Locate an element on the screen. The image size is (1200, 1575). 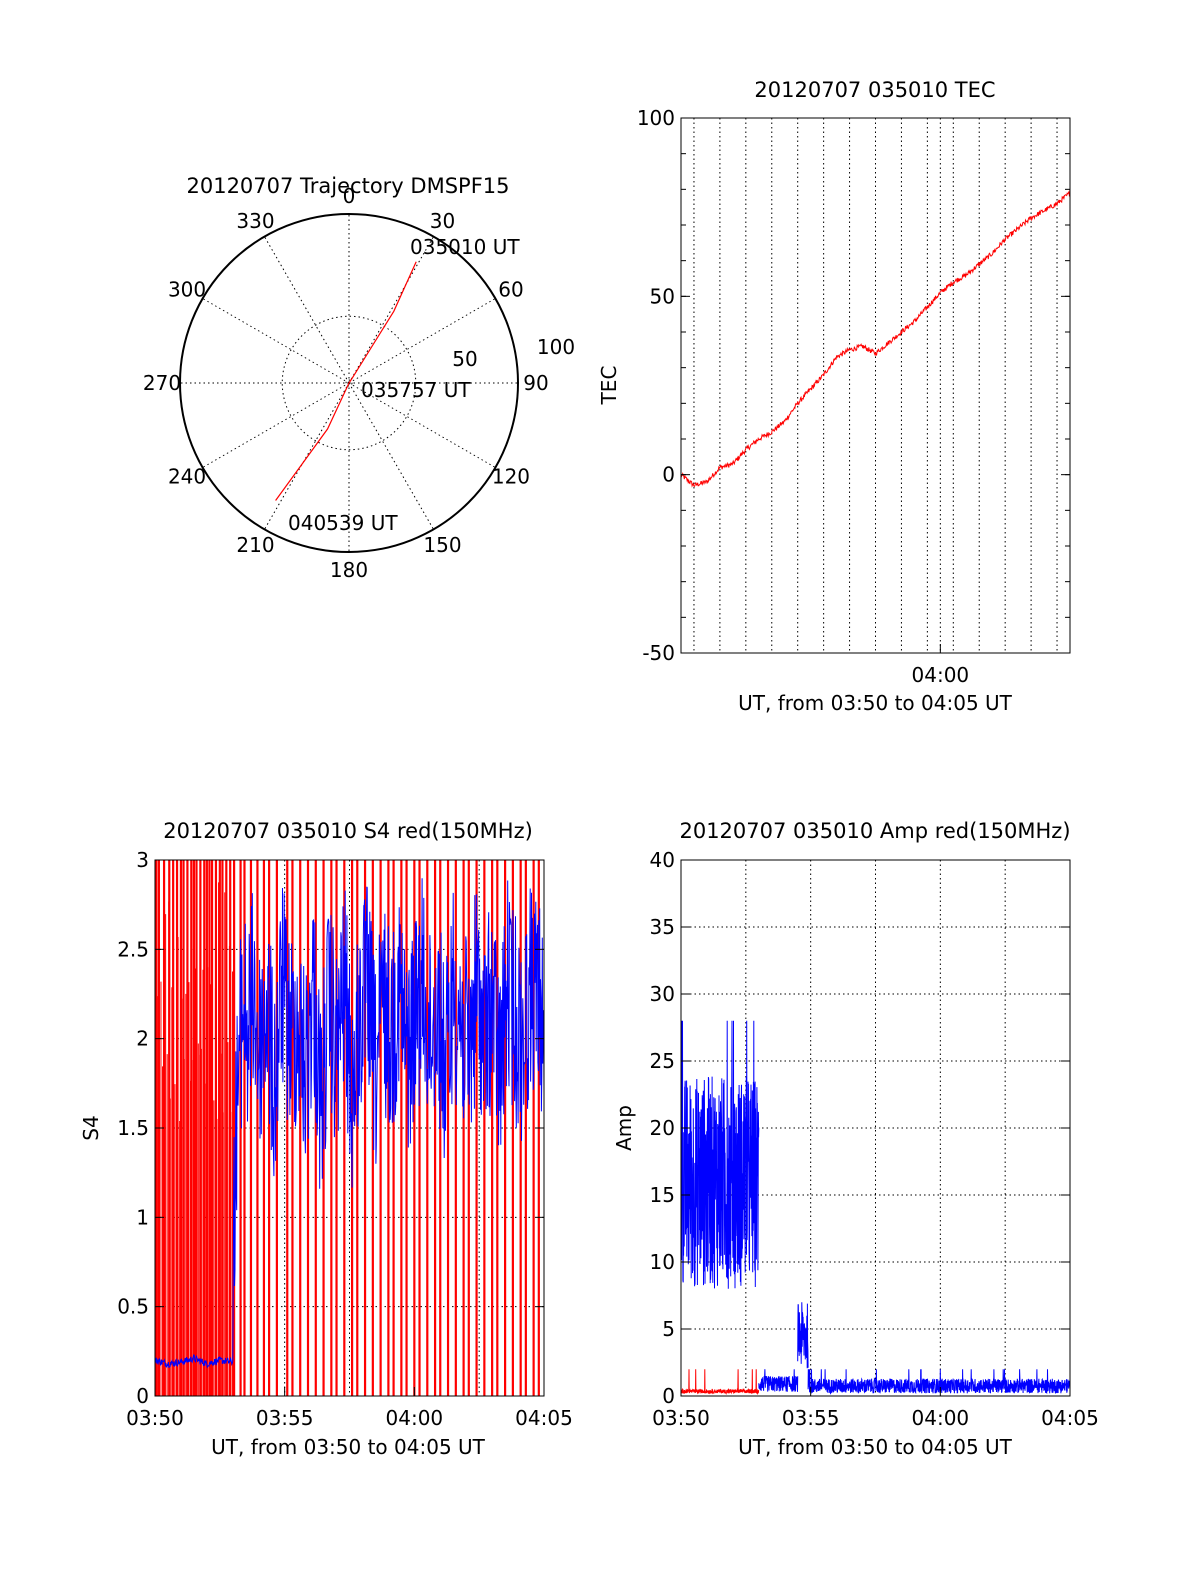
y-tick-label: 15 is located at coordinates (662, 1195).